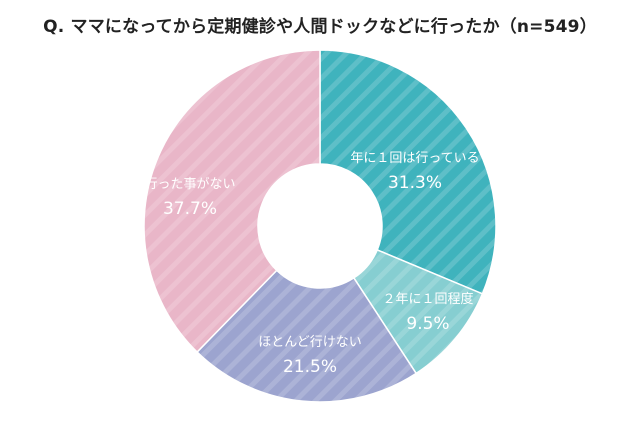  I want to click on slice-label: ２年に１回程度, so click(427, 299).